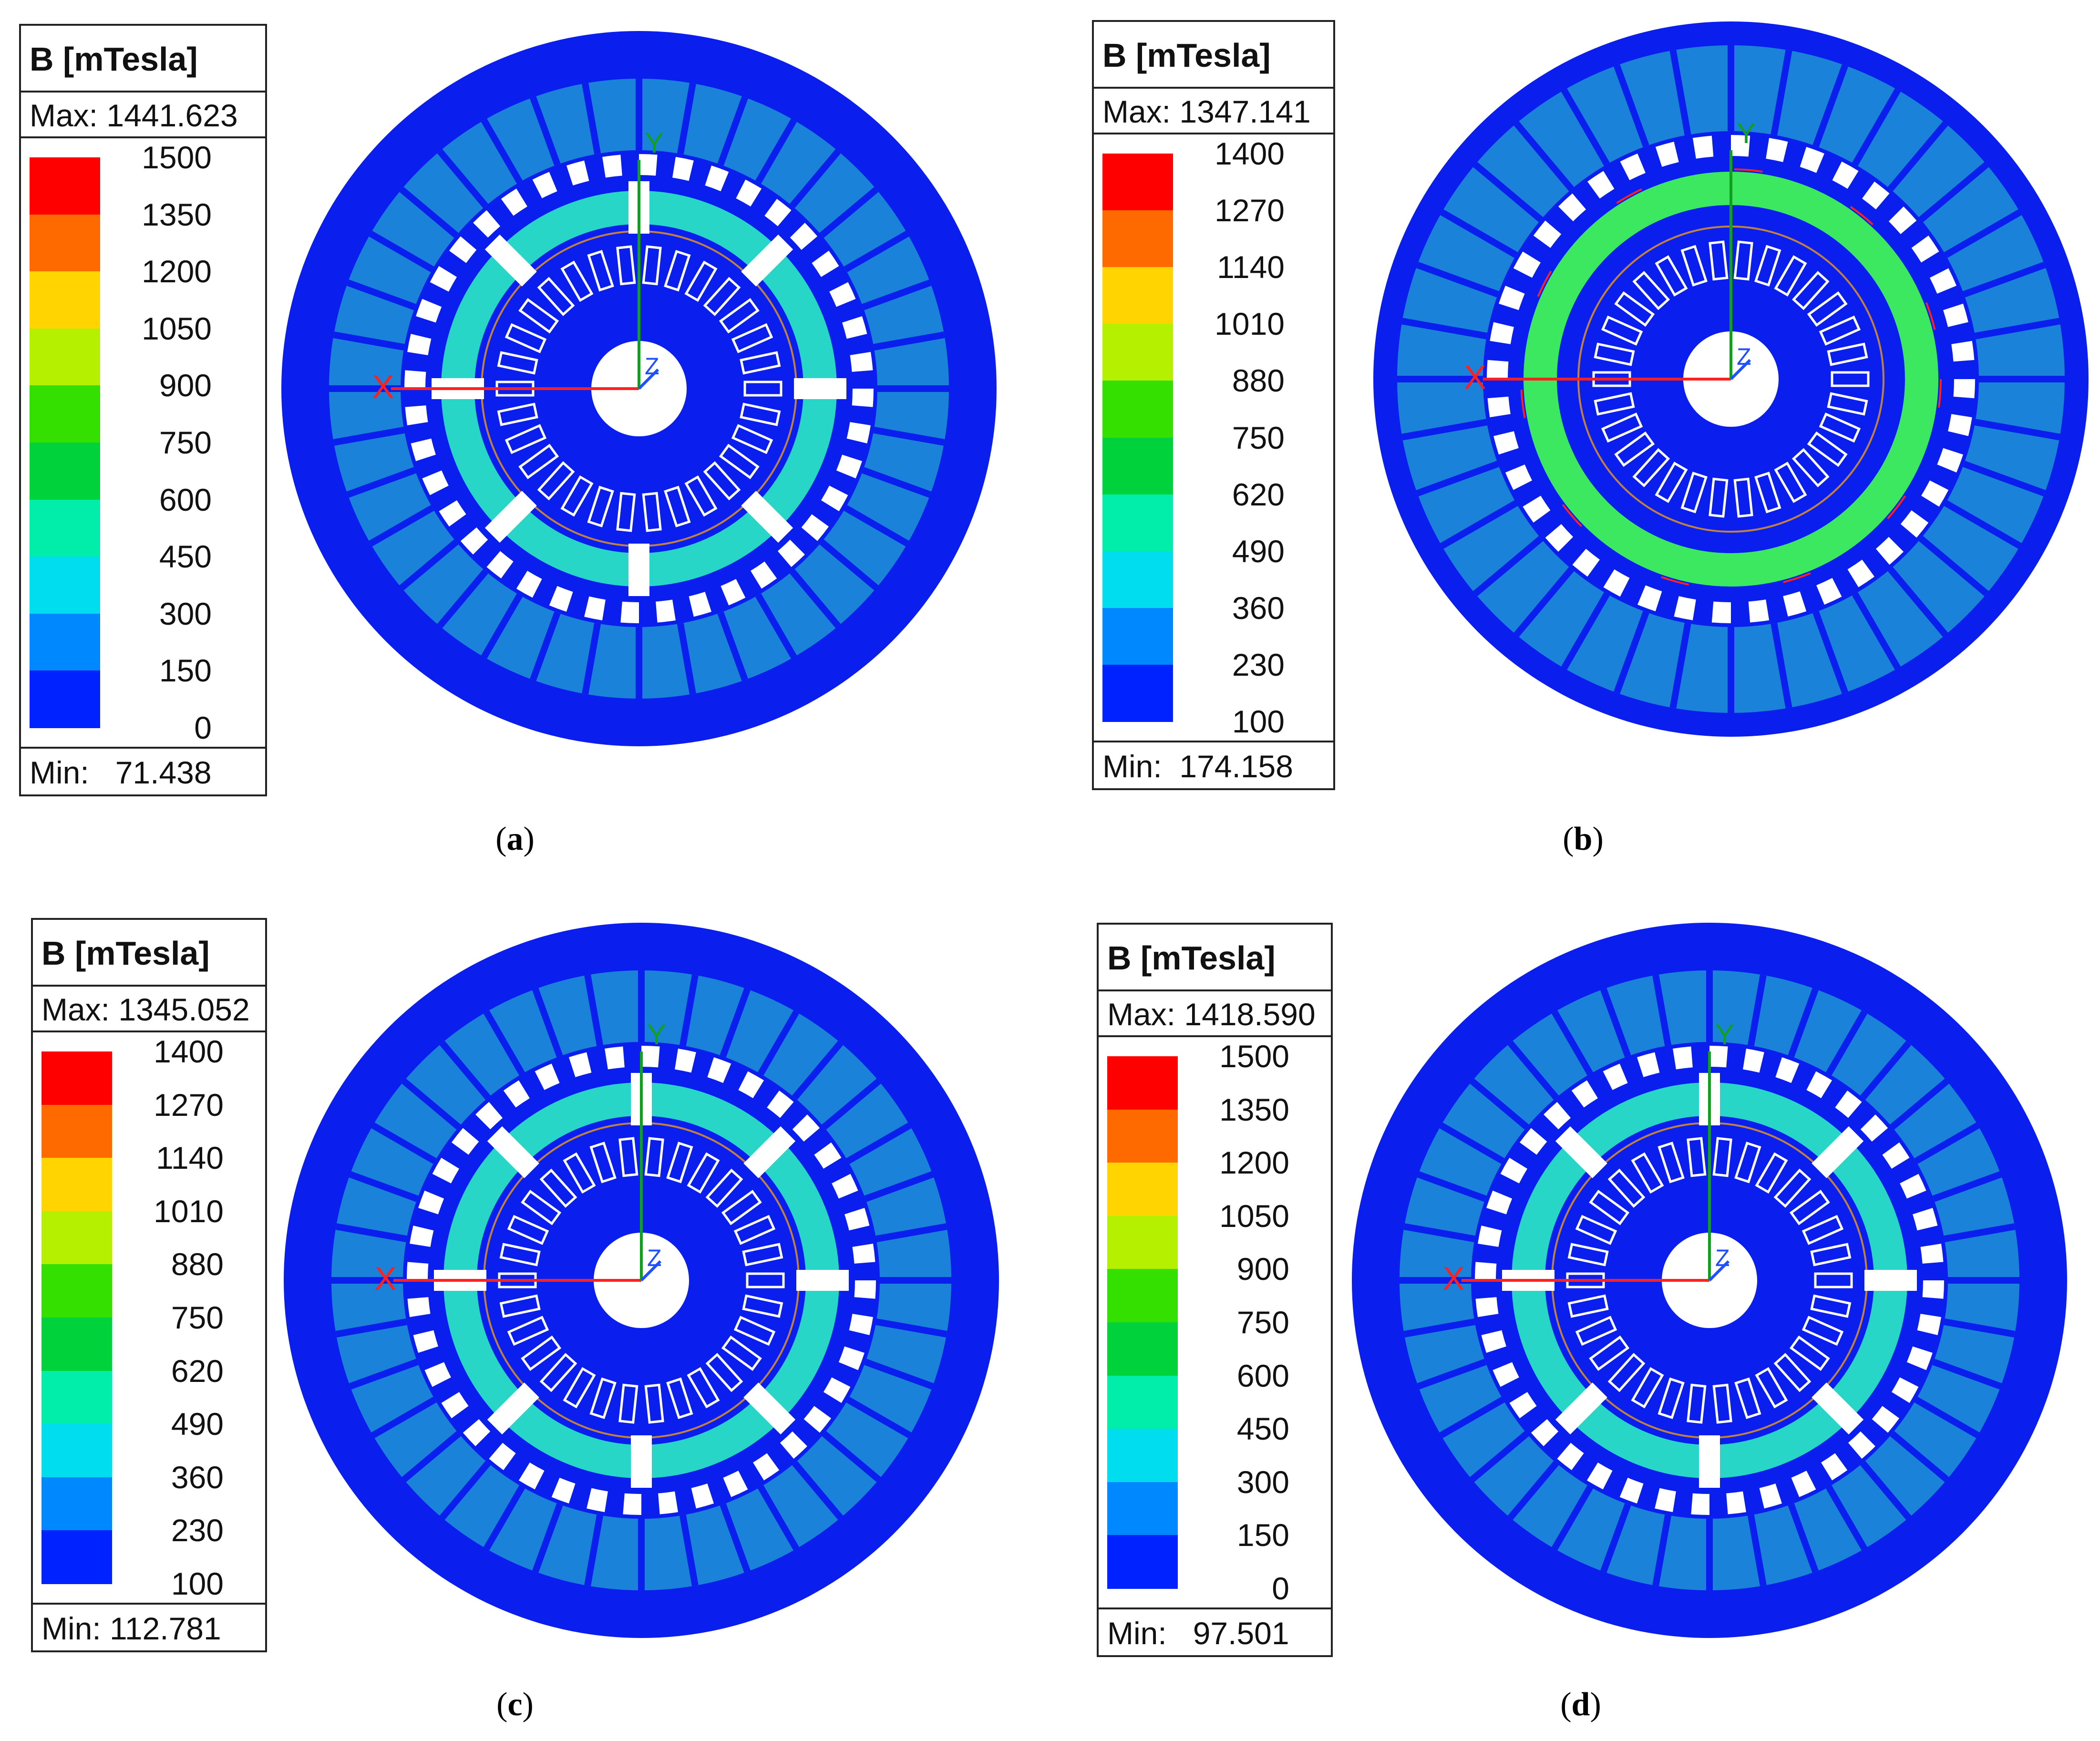 The width and height of the screenshot is (2100, 1741). I want to click on scale-tick-label: 1200, so click(177, 271).